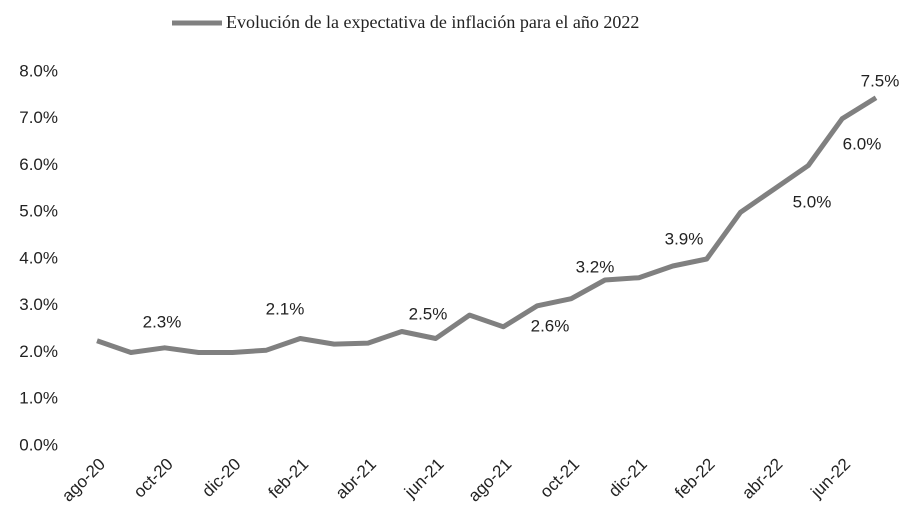  Describe the element at coordinates (38, 211) in the screenshot. I see `y-tick-label: 5.0%` at that location.